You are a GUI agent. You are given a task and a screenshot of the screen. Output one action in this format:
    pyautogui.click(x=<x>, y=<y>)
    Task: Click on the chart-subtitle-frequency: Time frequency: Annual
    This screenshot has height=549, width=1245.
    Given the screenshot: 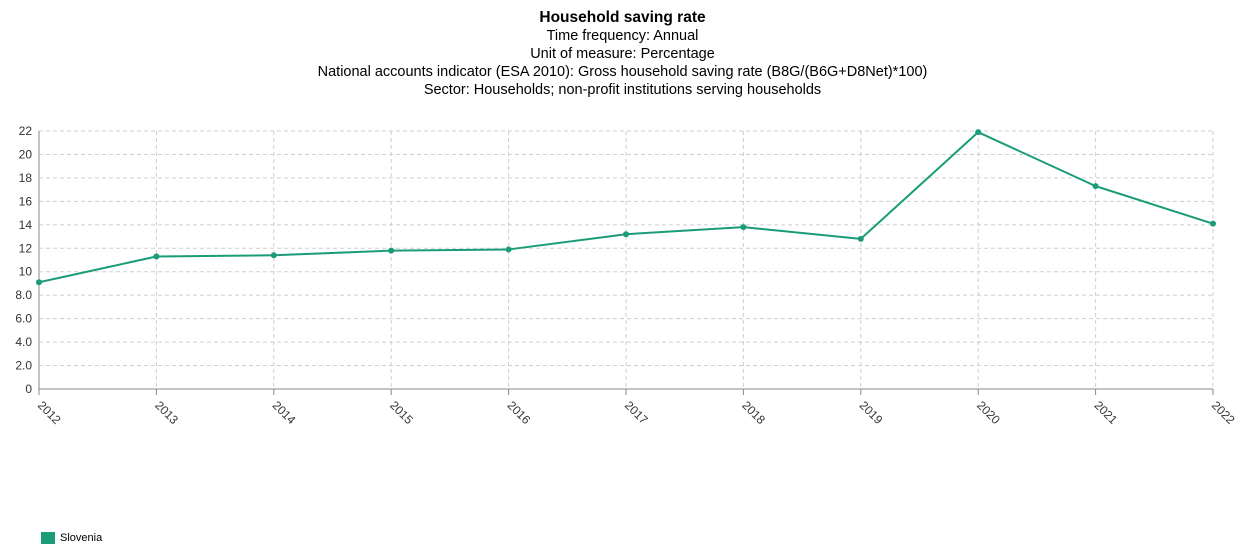 What is the action you would take?
    pyautogui.click(x=622, y=36)
    